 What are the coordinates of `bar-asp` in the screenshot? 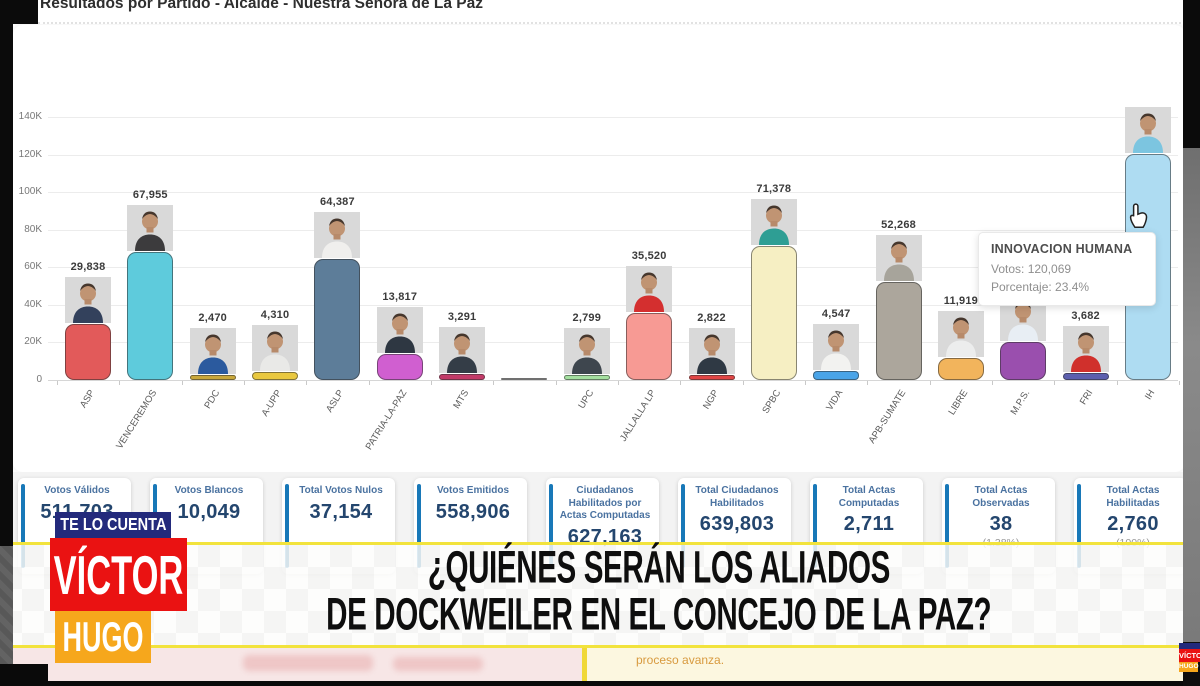 It's located at (88, 351).